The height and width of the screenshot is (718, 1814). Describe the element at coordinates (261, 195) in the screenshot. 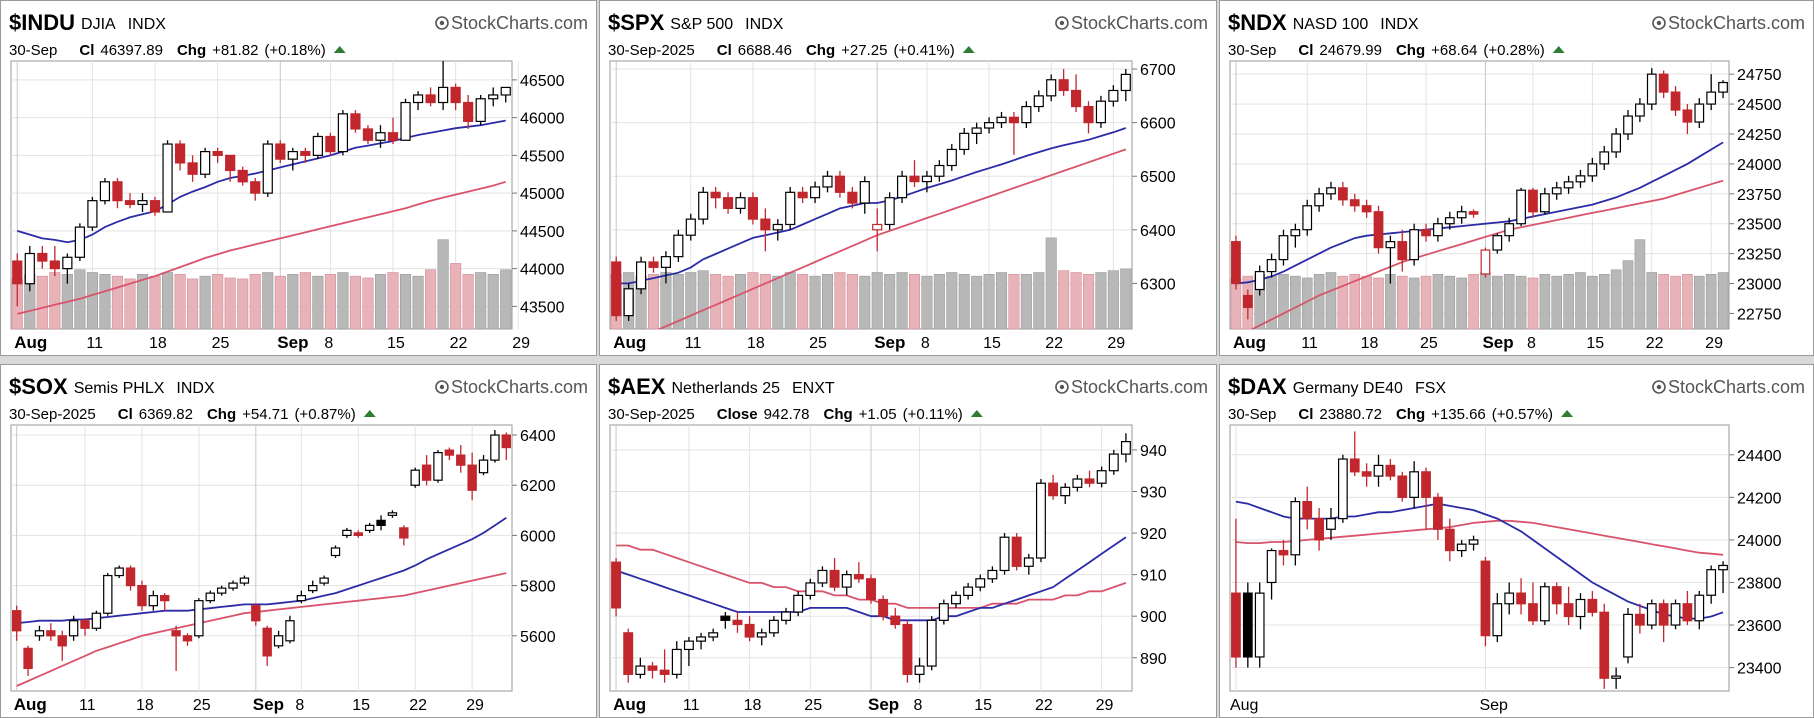

I see `plot-area` at that location.